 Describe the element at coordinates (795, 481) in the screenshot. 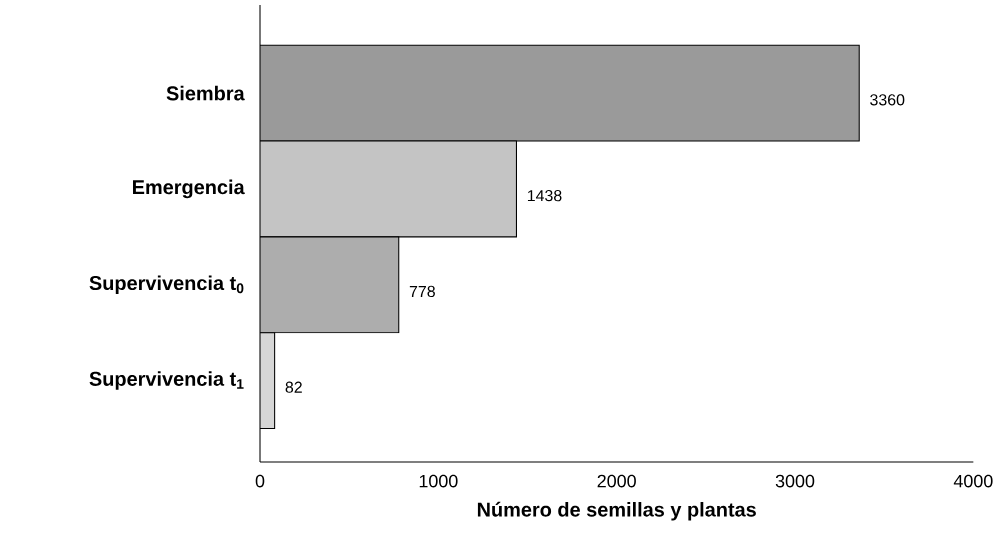

I see `x-tick-label: 3000` at that location.